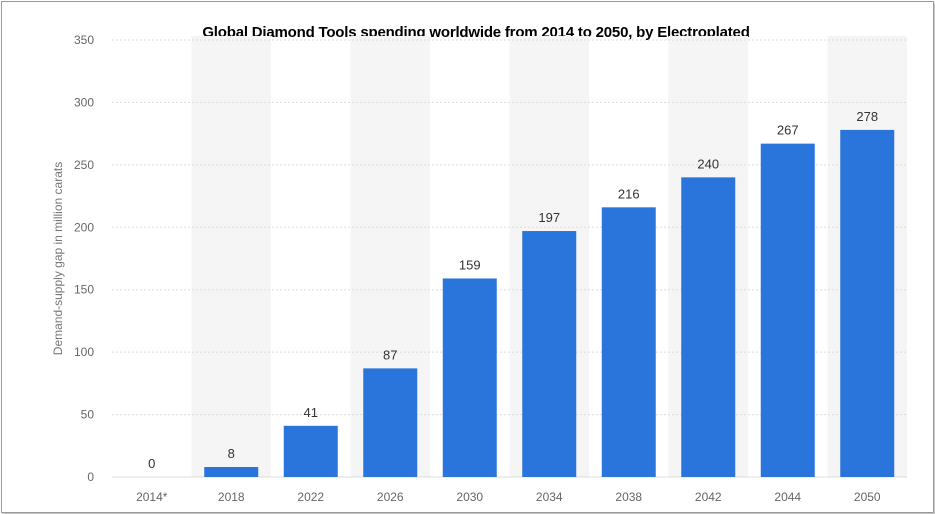 Image resolution: width=935 pixels, height=514 pixels. I want to click on x-tick-label: 2026, so click(390, 497).